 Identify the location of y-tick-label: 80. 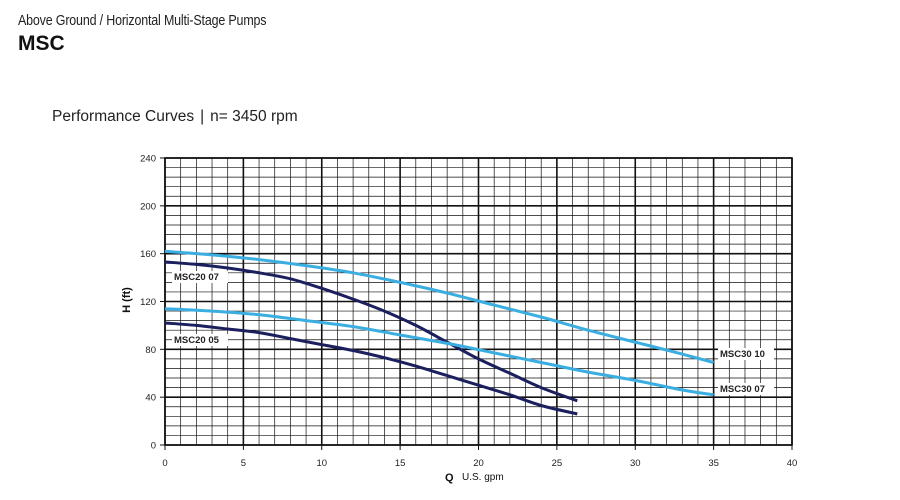
(150, 350).